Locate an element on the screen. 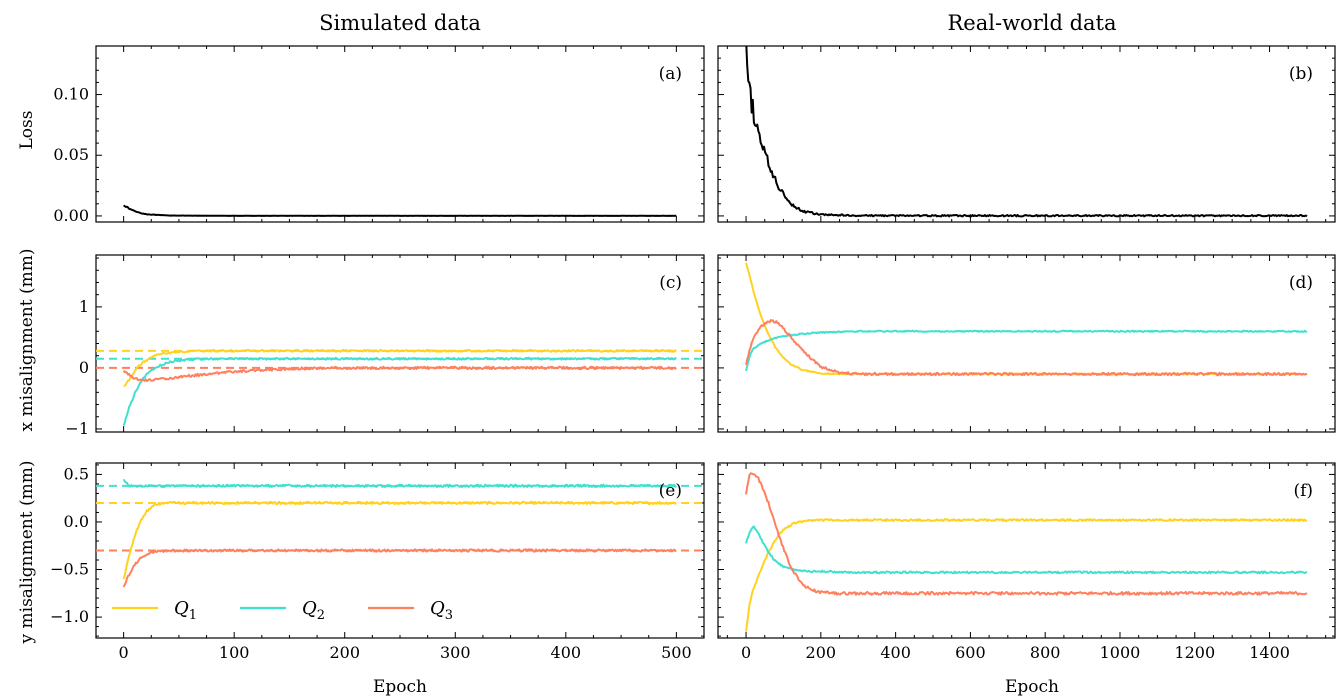 This screenshot has height=696, width=1340. loss-axis-label: Loss is located at coordinates (27, 130).